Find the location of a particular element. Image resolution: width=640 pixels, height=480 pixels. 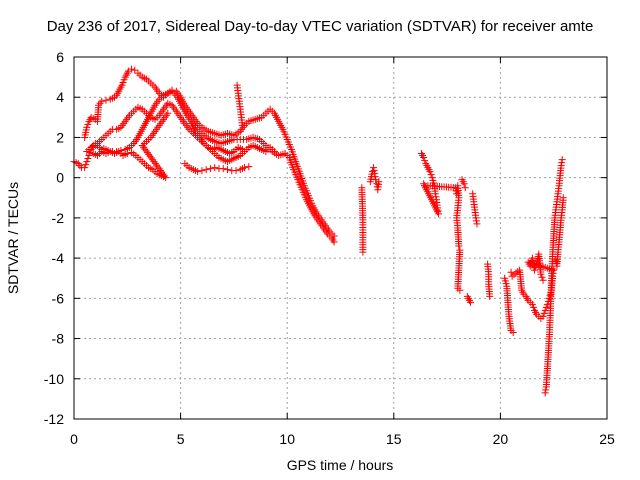

y-tick-label: 6 is located at coordinates (60, 57).